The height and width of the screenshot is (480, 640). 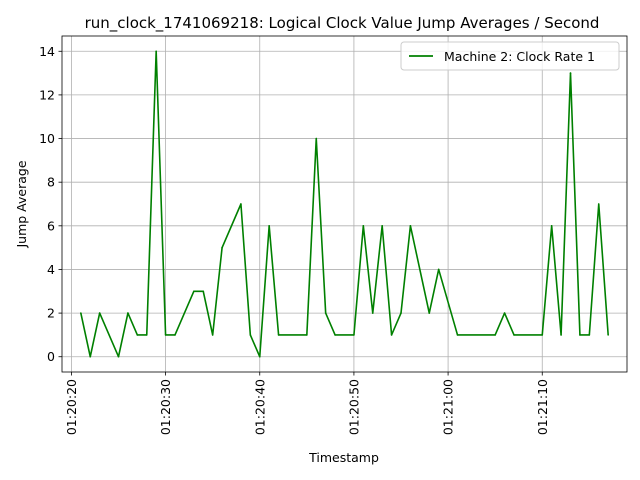 I want to click on x-axis-label: Timestamp, so click(x=343, y=457).